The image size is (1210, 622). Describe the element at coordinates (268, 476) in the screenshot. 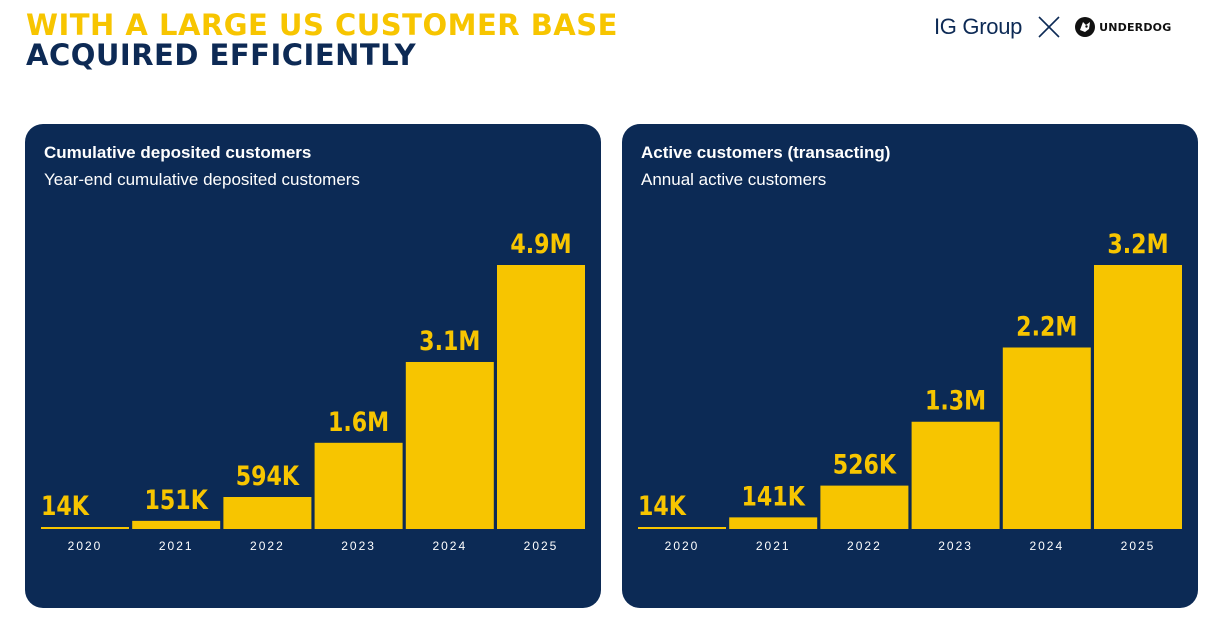

I see `data-label-2022: 594K` at that location.